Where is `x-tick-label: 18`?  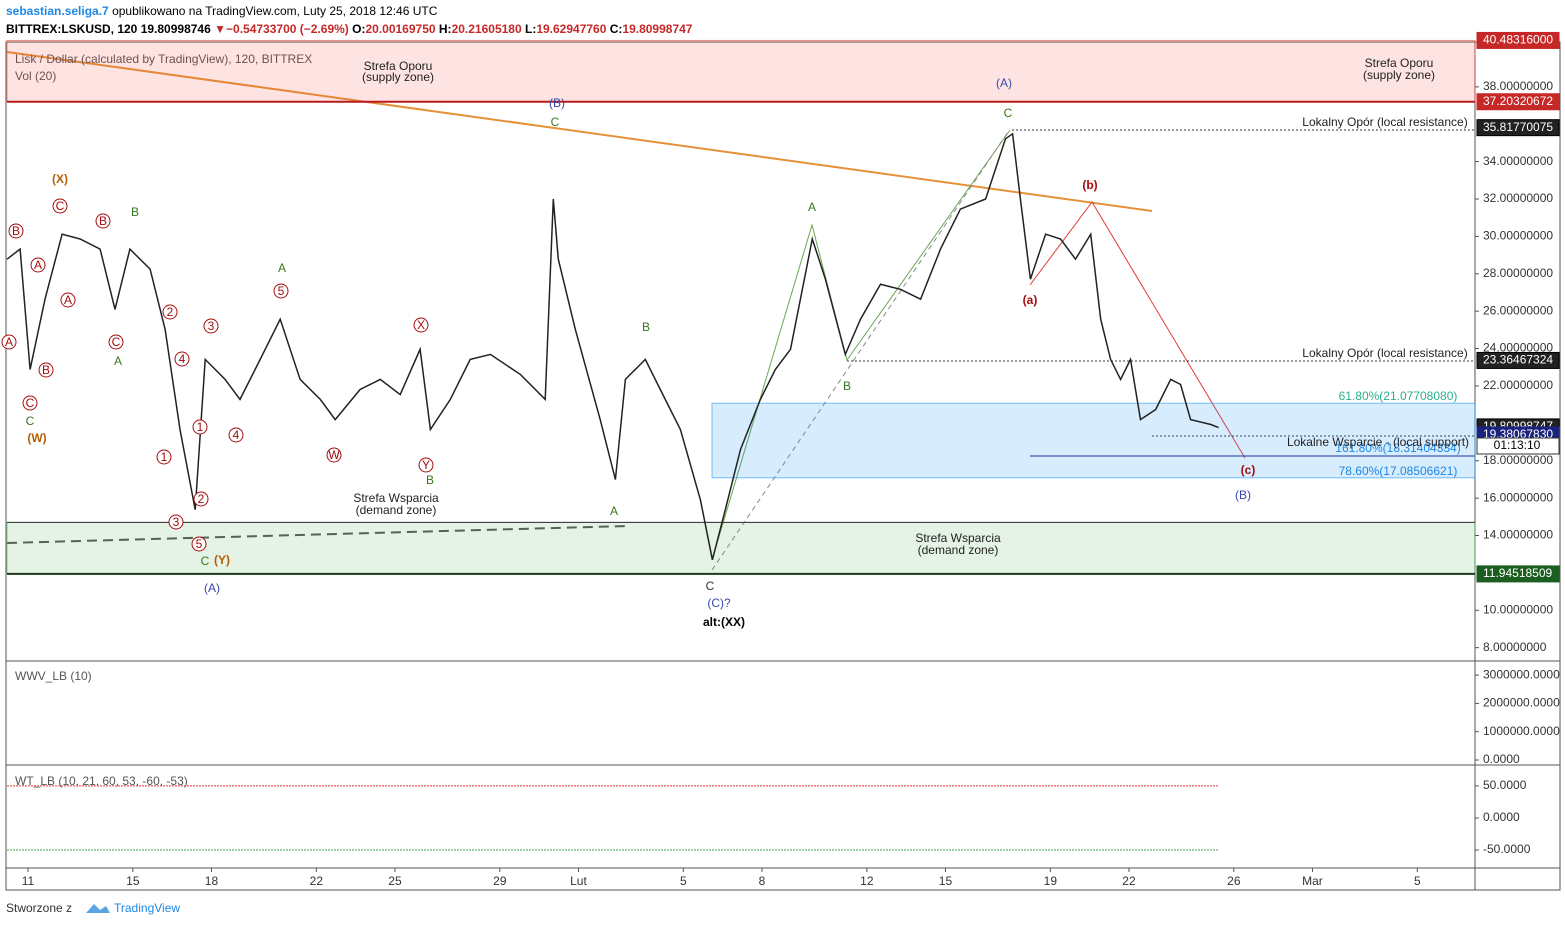 x-tick-label: 18 is located at coordinates (212, 881).